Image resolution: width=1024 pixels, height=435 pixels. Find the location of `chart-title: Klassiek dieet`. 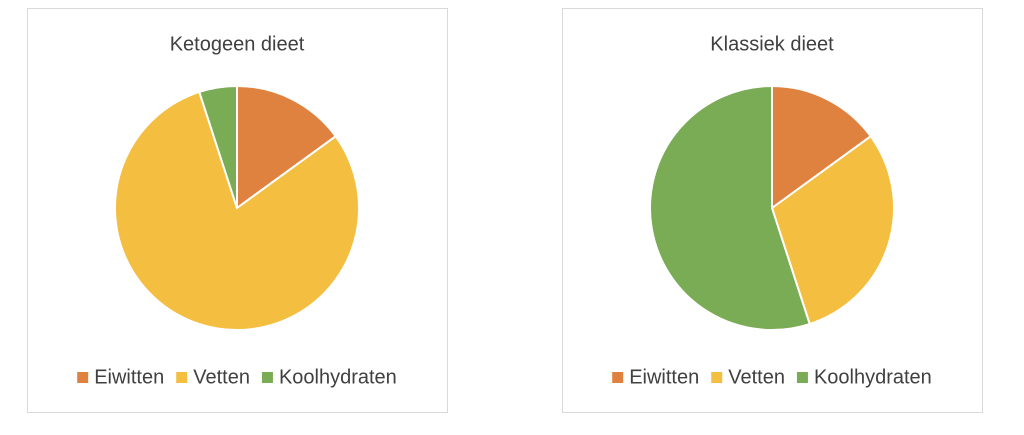

chart-title: Klassiek dieet is located at coordinates (772, 44).